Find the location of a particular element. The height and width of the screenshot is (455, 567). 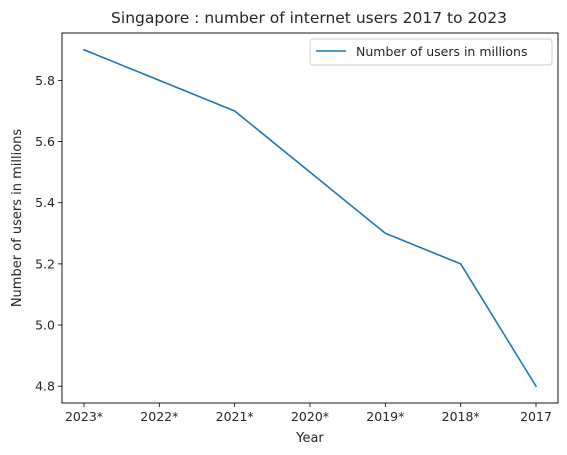

legend-label: Number of users in millions is located at coordinates (441, 51).